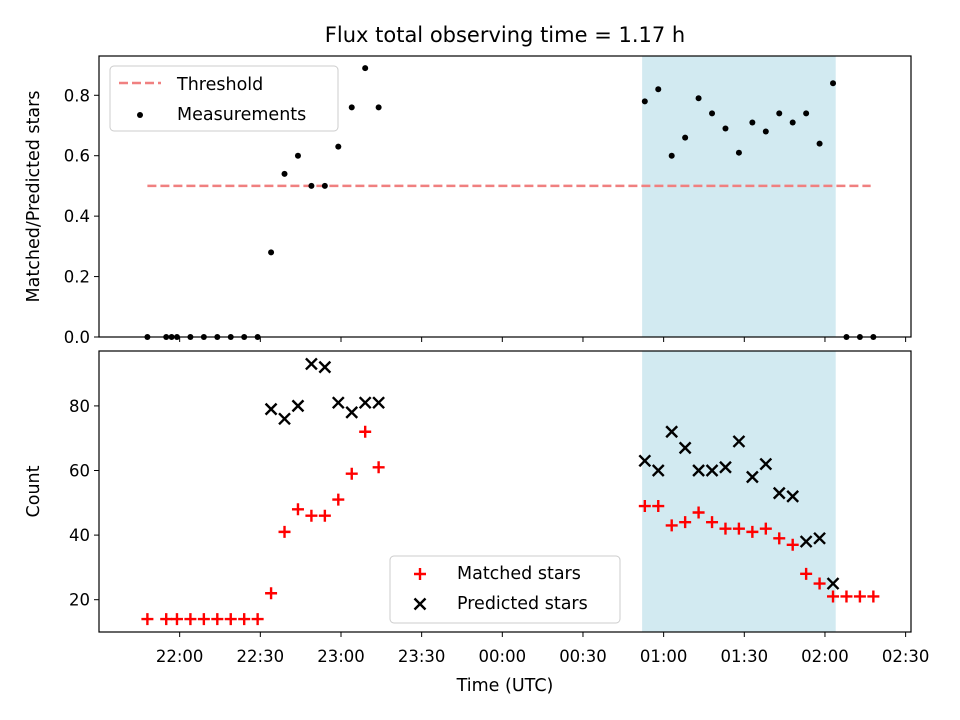 This screenshot has width=960, height=720. Describe the element at coordinates (180, 656) in the screenshot. I see `x-tick-label: 22:00` at that location.